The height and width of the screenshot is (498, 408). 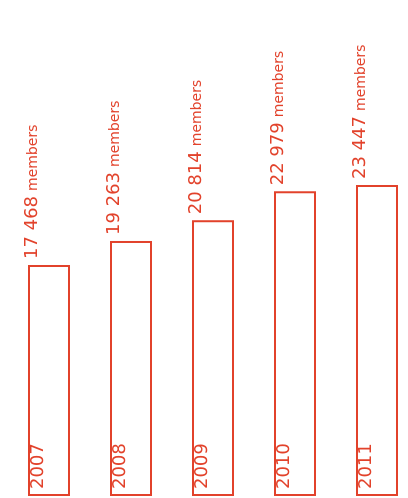 I want to click on value-label-2011: 23 447 members, so click(x=359, y=112).